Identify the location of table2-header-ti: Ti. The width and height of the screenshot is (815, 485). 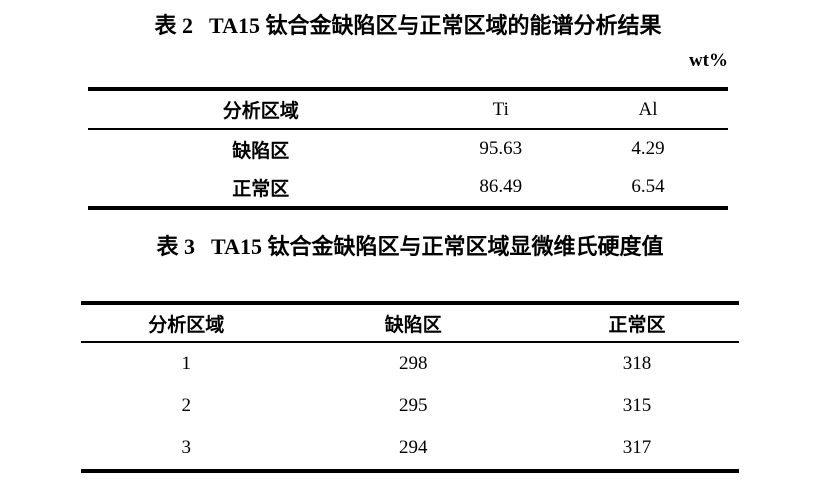
(500, 109).